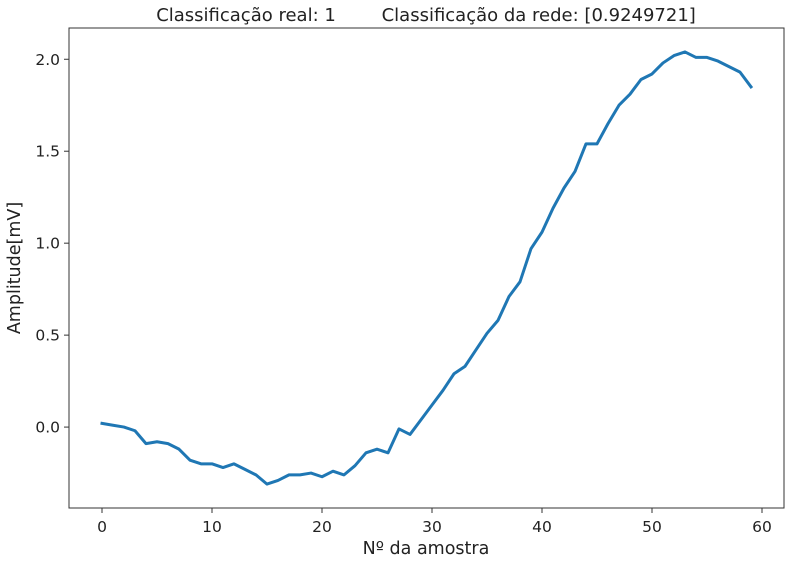  What do you see at coordinates (47, 60) in the screenshot?
I see `y-tick-label: 2.0` at bounding box center [47, 60].